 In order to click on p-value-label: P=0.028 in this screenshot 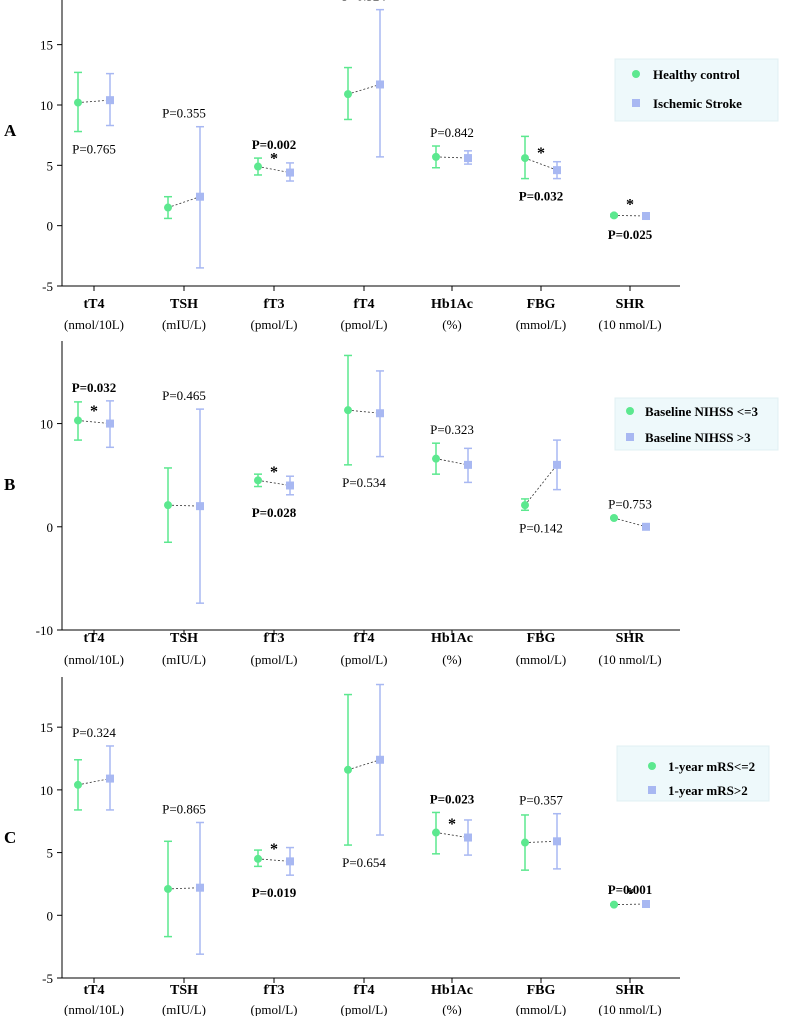, I will do `click(274, 512)`.